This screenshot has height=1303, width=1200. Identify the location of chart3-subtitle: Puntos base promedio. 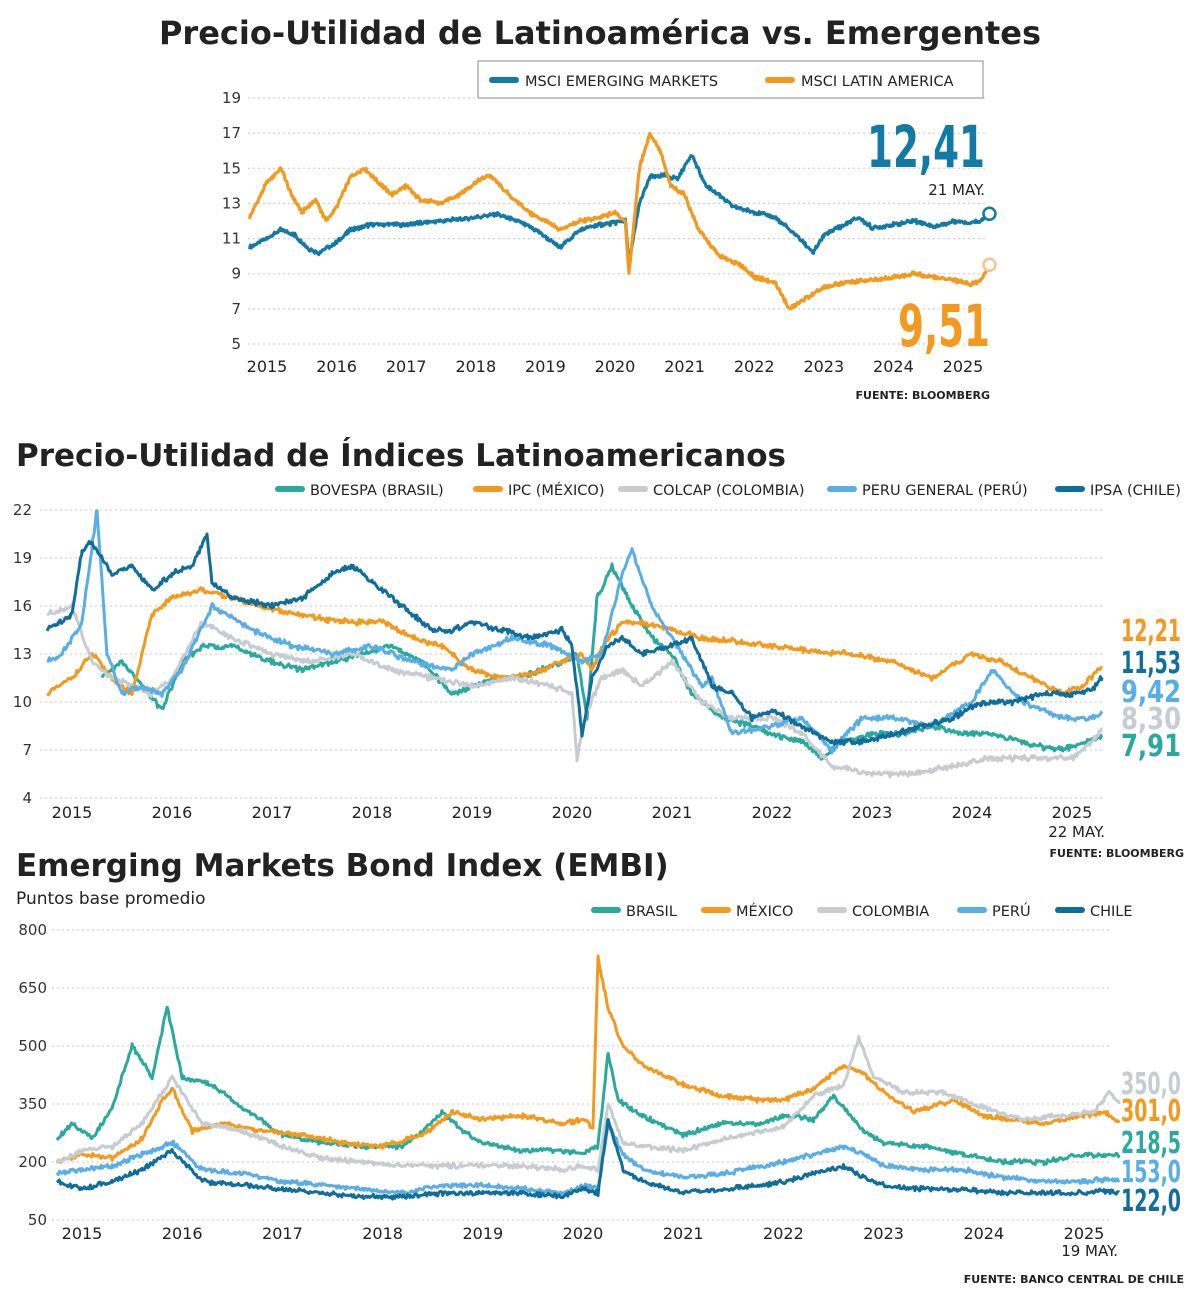
(111, 899).